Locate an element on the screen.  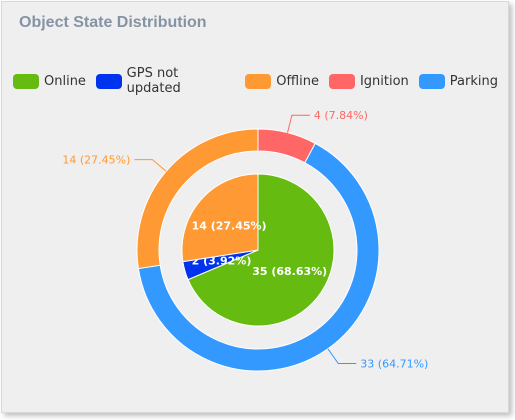
chart-title: Object State Distribution is located at coordinates (113, 22).